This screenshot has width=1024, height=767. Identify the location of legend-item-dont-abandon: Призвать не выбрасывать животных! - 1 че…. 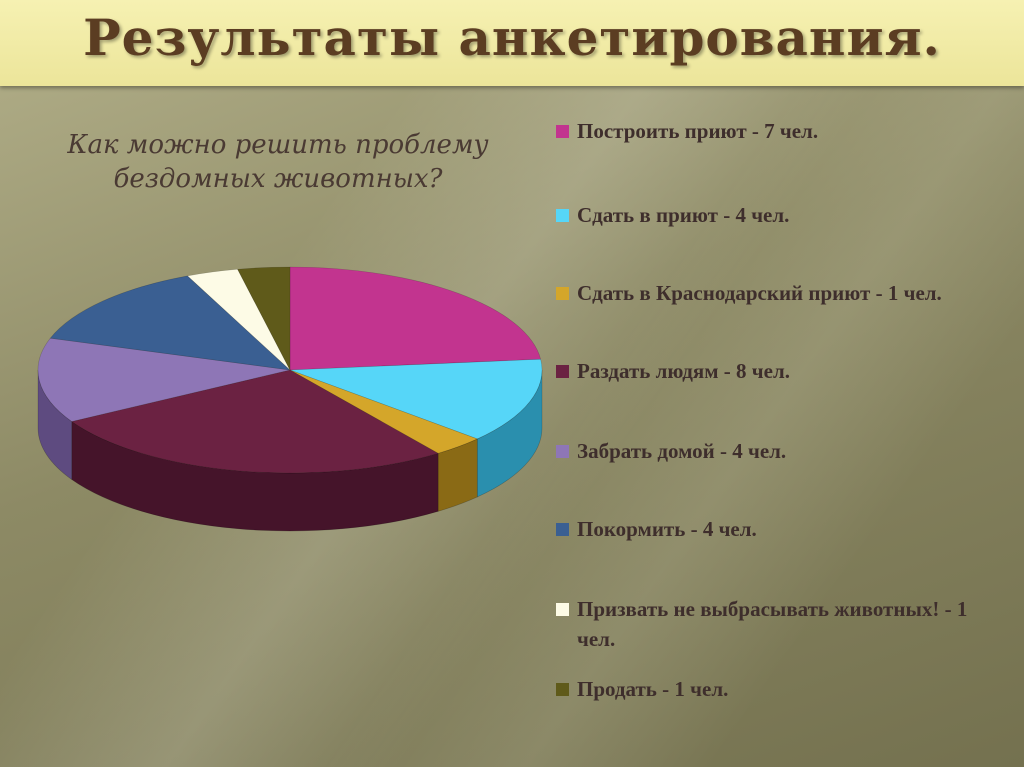
(776, 624).